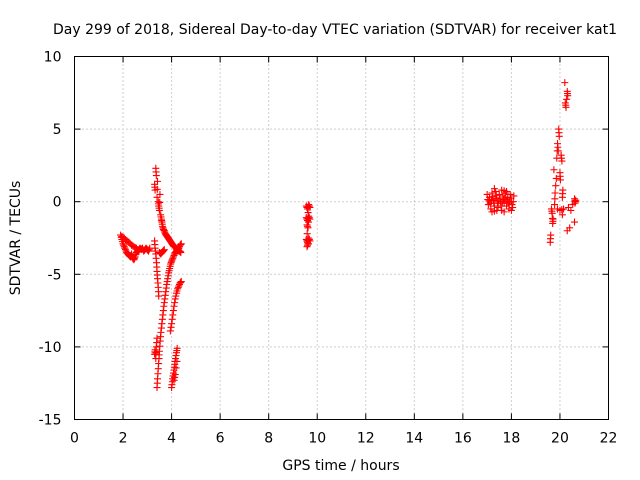  What do you see at coordinates (268, 439) in the screenshot?
I see `x-tick-label: 8` at bounding box center [268, 439].